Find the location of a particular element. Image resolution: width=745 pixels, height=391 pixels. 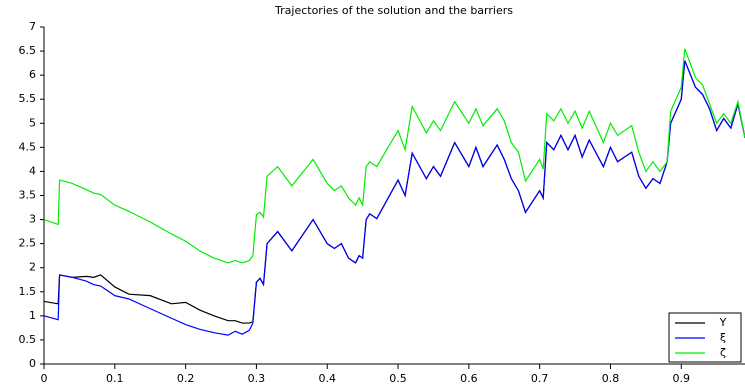

x-tick-label: 0.3 is located at coordinates (257, 378).